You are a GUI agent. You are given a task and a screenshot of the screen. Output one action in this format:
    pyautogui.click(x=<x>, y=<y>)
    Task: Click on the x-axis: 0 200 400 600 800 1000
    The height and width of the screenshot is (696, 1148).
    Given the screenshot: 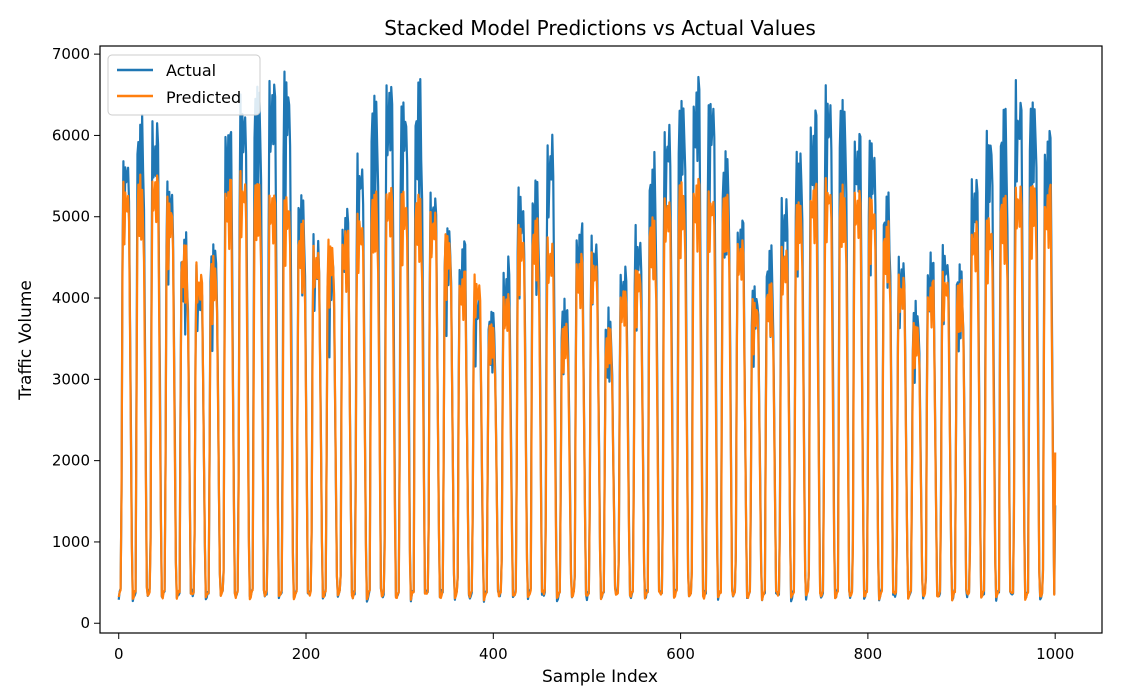 What is the action you would take?
    pyautogui.click(x=594, y=648)
    